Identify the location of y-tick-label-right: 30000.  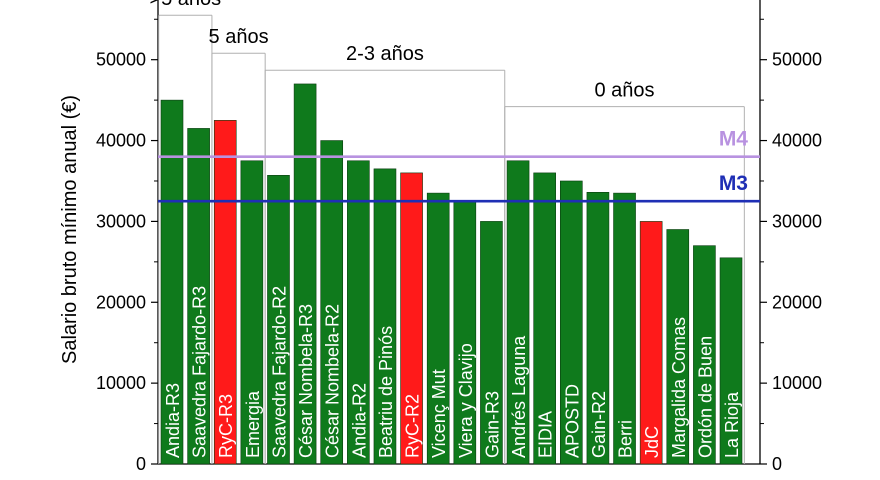
(797, 221).